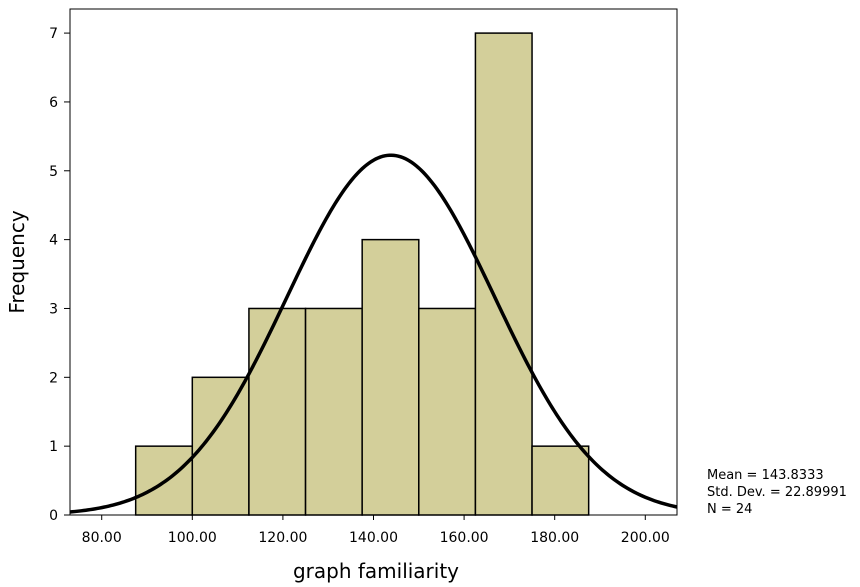  What do you see at coordinates (17, 261) in the screenshot?
I see `y-axis-title: Frequency` at bounding box center [17, 261].